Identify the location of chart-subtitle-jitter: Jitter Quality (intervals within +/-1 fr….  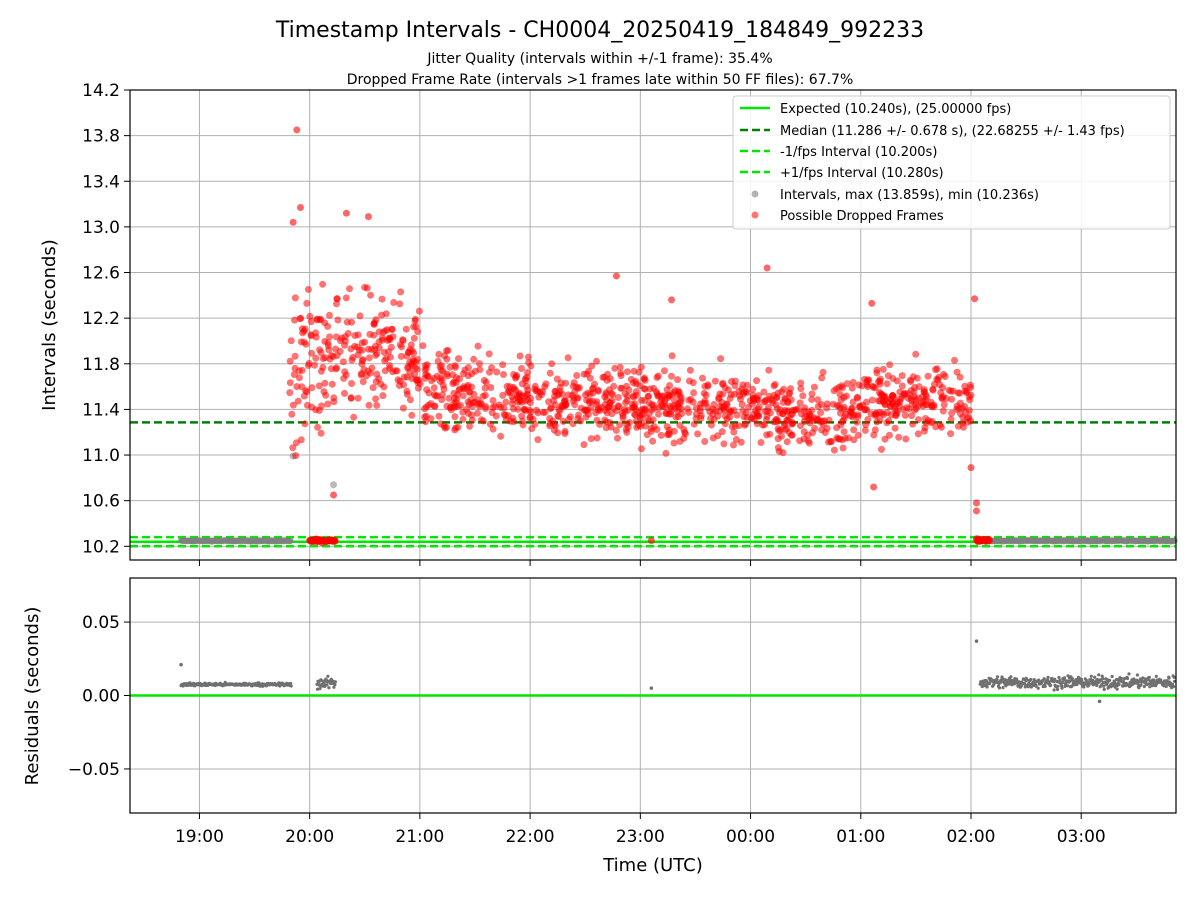
(599, 59).